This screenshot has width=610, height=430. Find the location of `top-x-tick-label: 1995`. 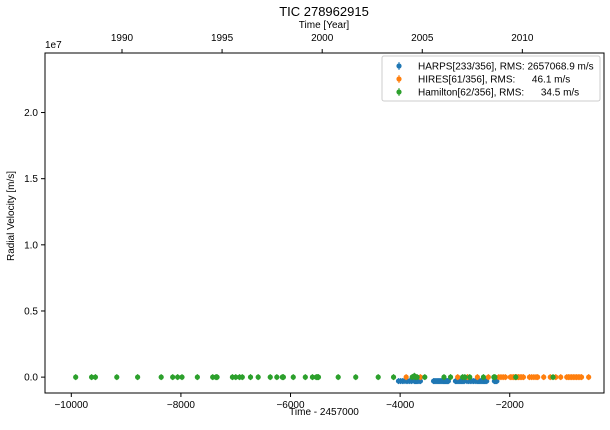

top-x-tick-label: 1995 is located at coordinates (222, 38).